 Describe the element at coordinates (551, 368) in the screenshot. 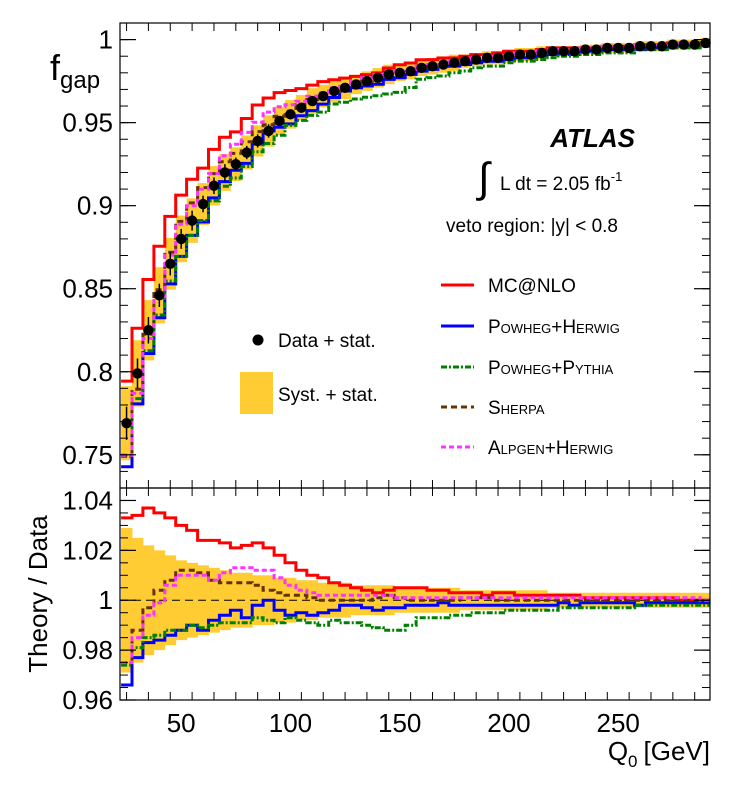

I see `legend-powheg-pythia-label: Powheg+Pythia` at that location.